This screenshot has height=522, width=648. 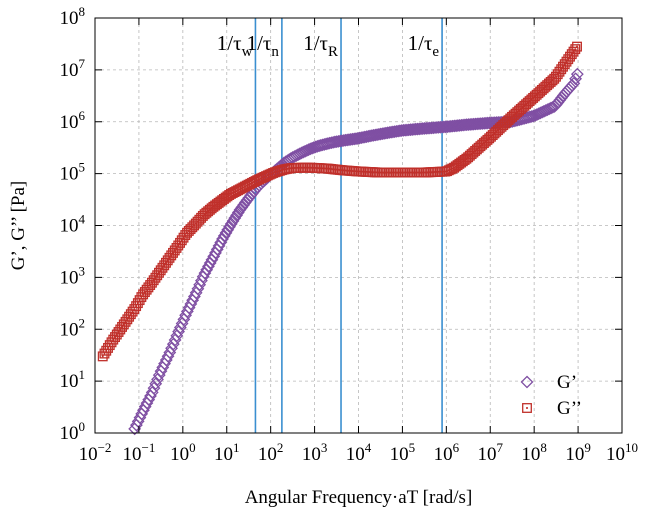 What do you see at coordinates (73, 224) in the screenshot?
I see `y-tick-label: 10⁴` at bounding box center [73, 224].